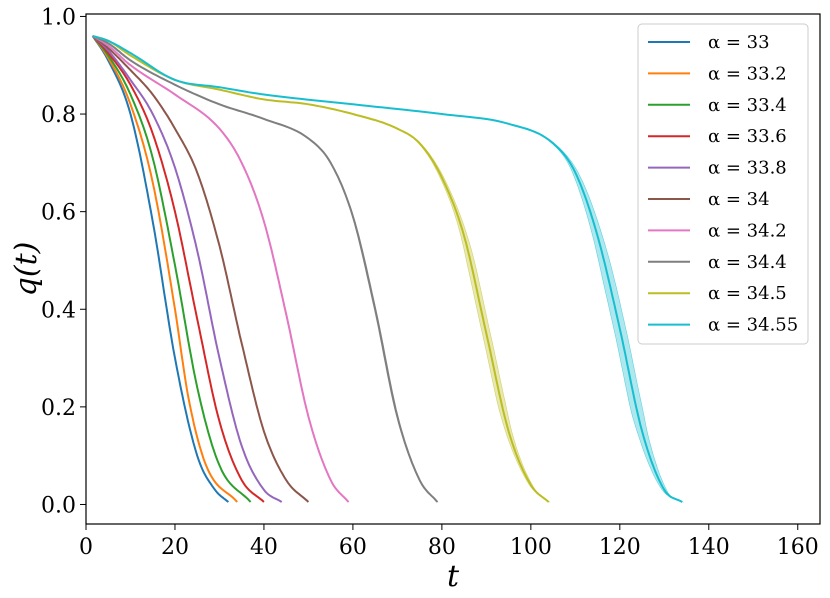 This screenshot has height=598, width=830. I want to click on y-tick-label: 0.0, so click(58, 505).